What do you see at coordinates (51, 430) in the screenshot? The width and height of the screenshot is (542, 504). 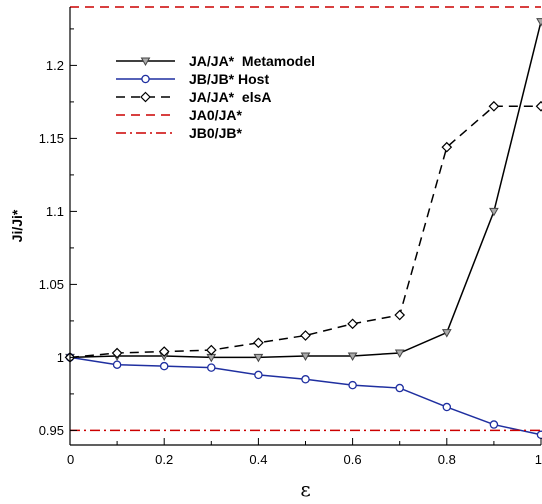 I see `y-tick-label-1: 0.95` at bounding box center [51, 430].